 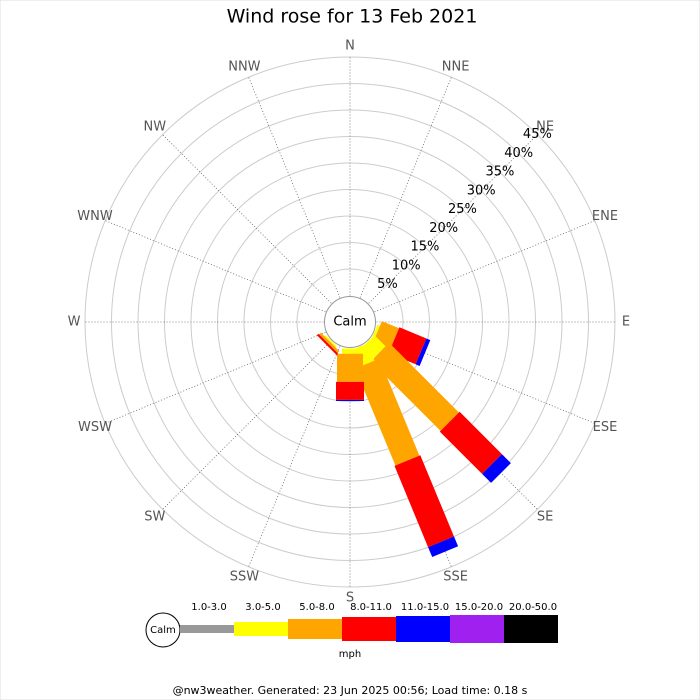 What do you see at coordinates (208, 607) in the screenshot?
I see `legend-label: 1.0-3.0` at bounding box center [208, 607].